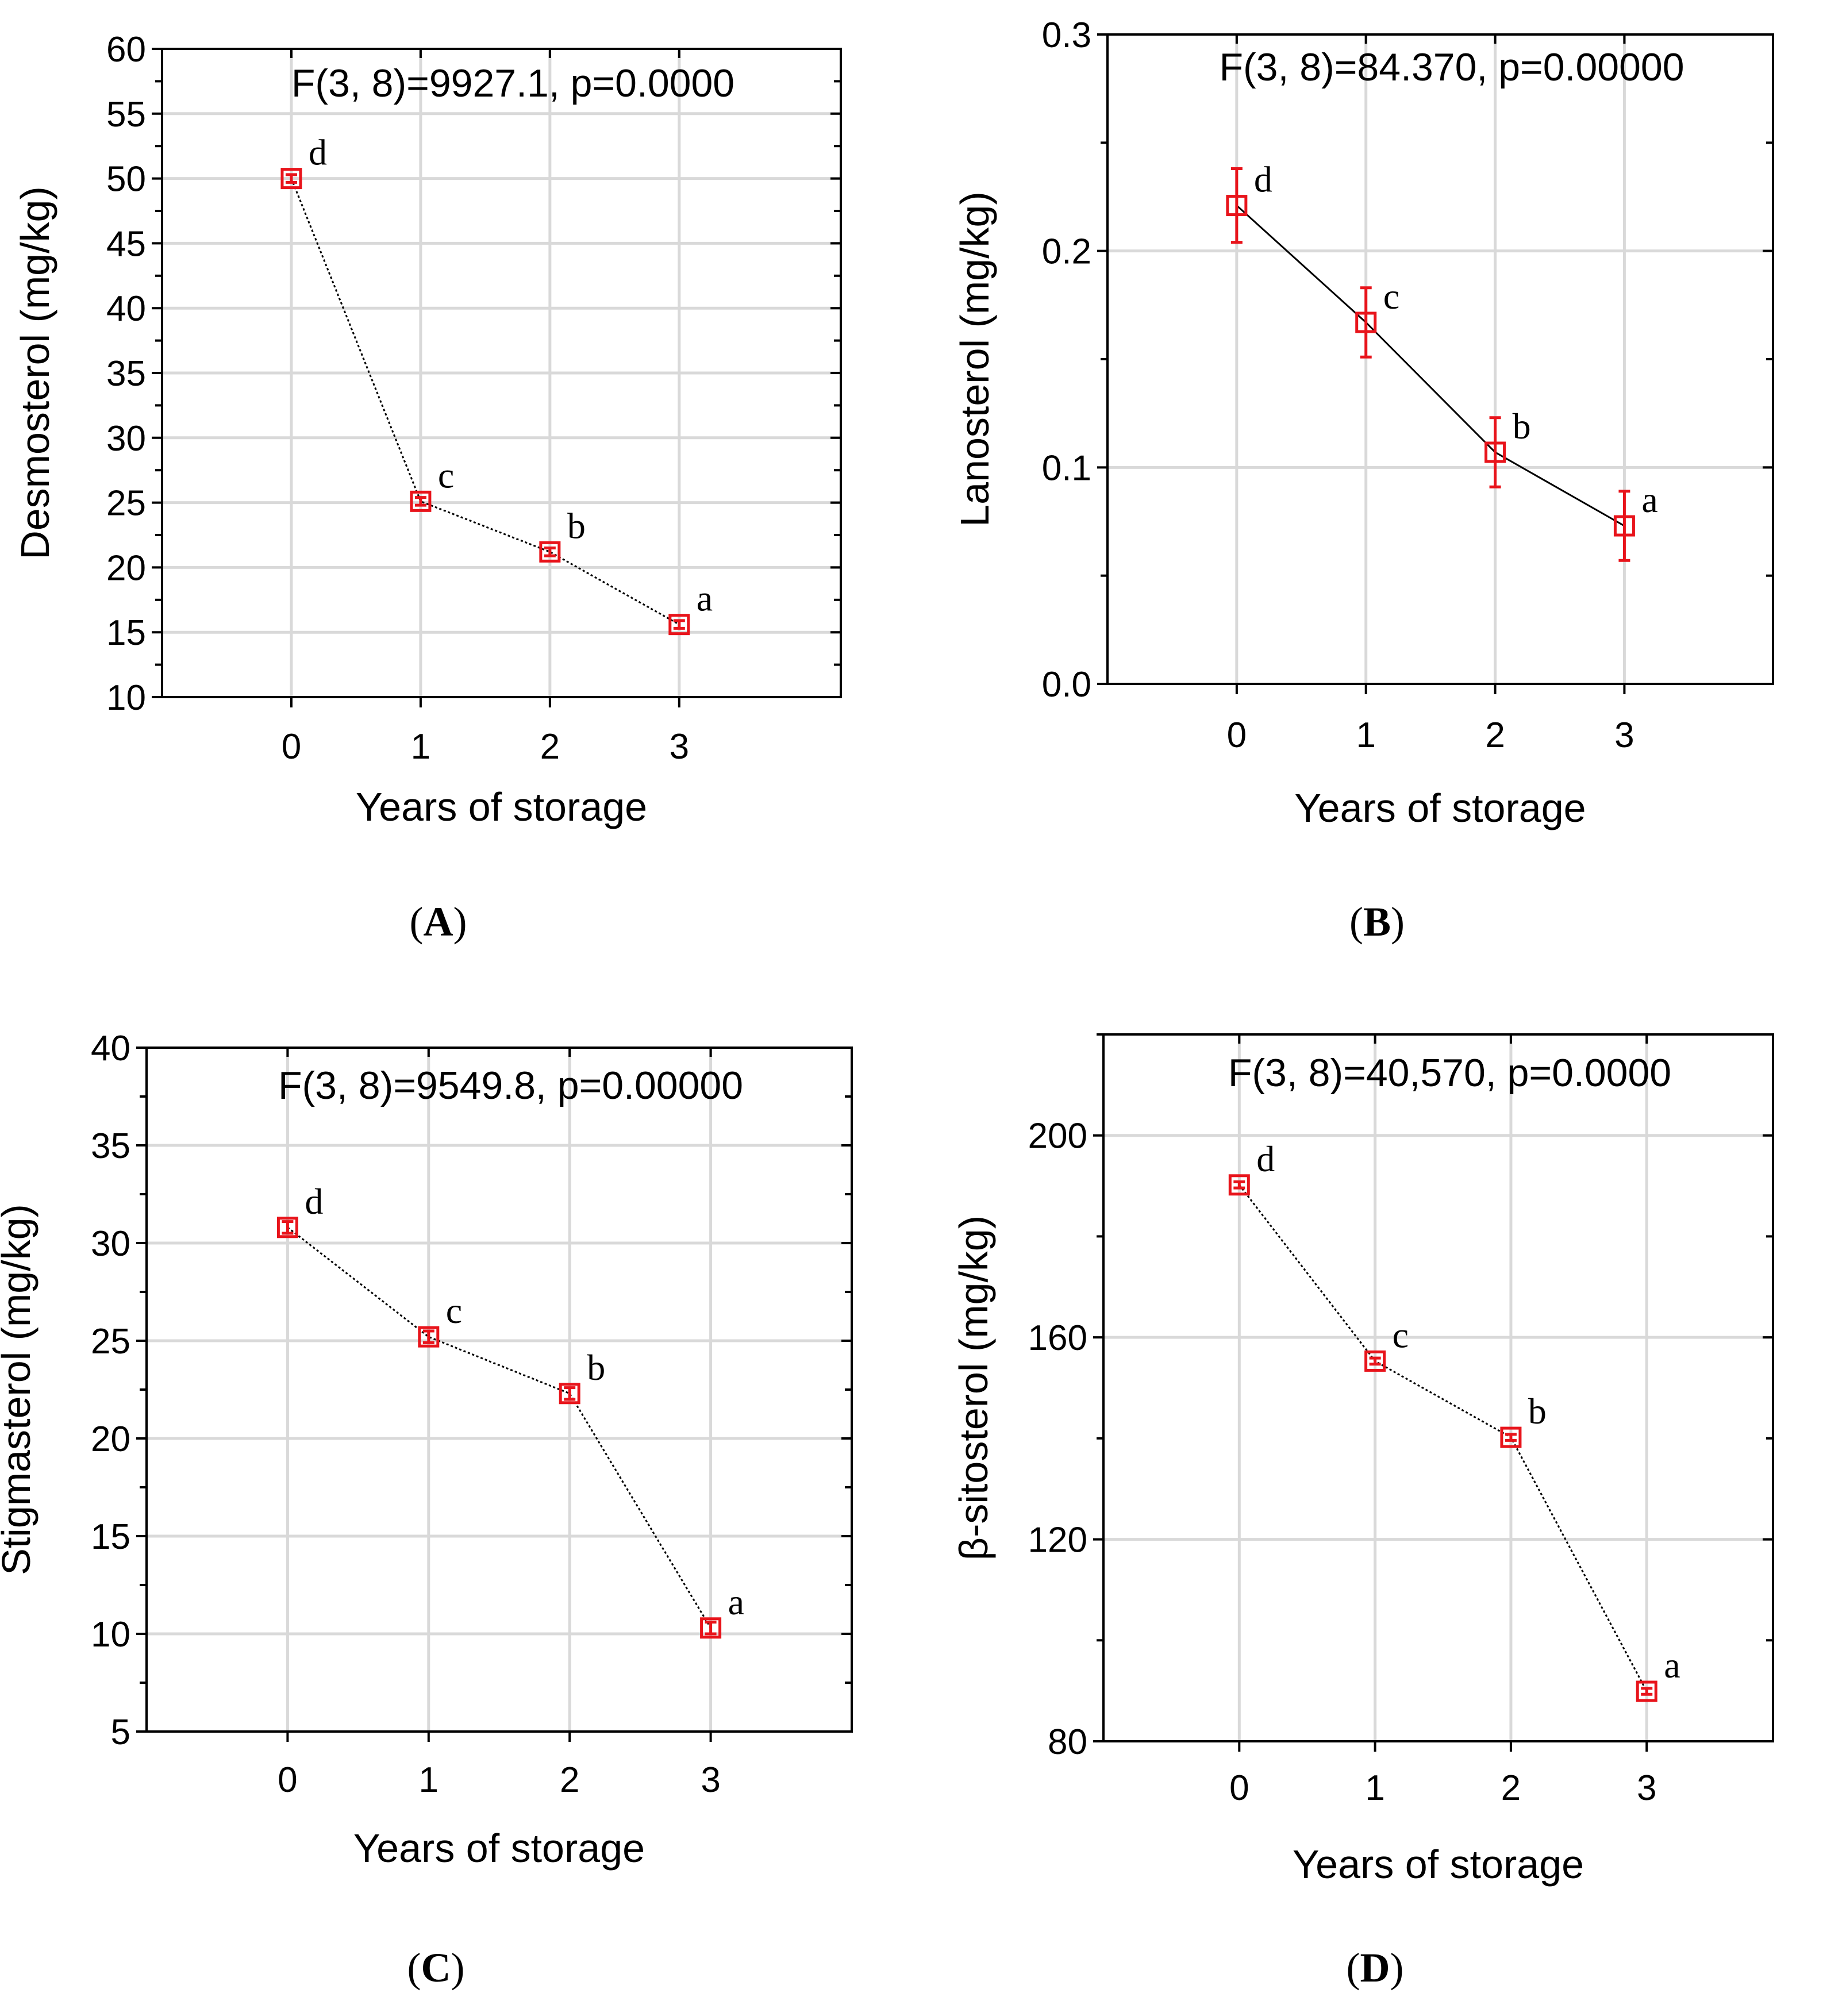  I want to click on y-tick-label: 0.1, so click(1067, 468).